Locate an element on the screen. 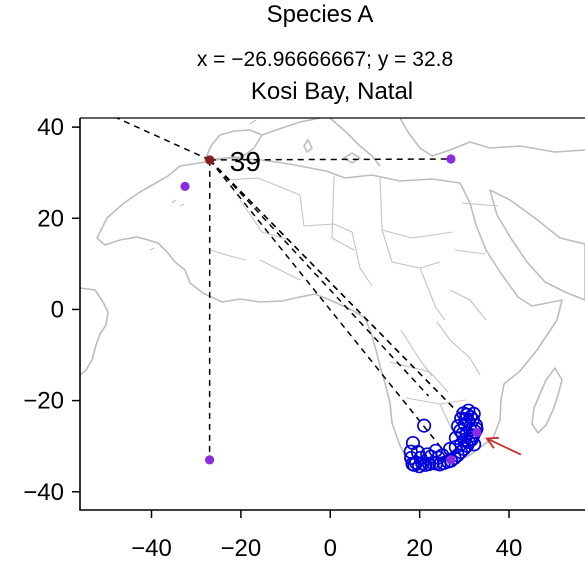  x-tick-label: −20 is located at coordinates (241, 548).